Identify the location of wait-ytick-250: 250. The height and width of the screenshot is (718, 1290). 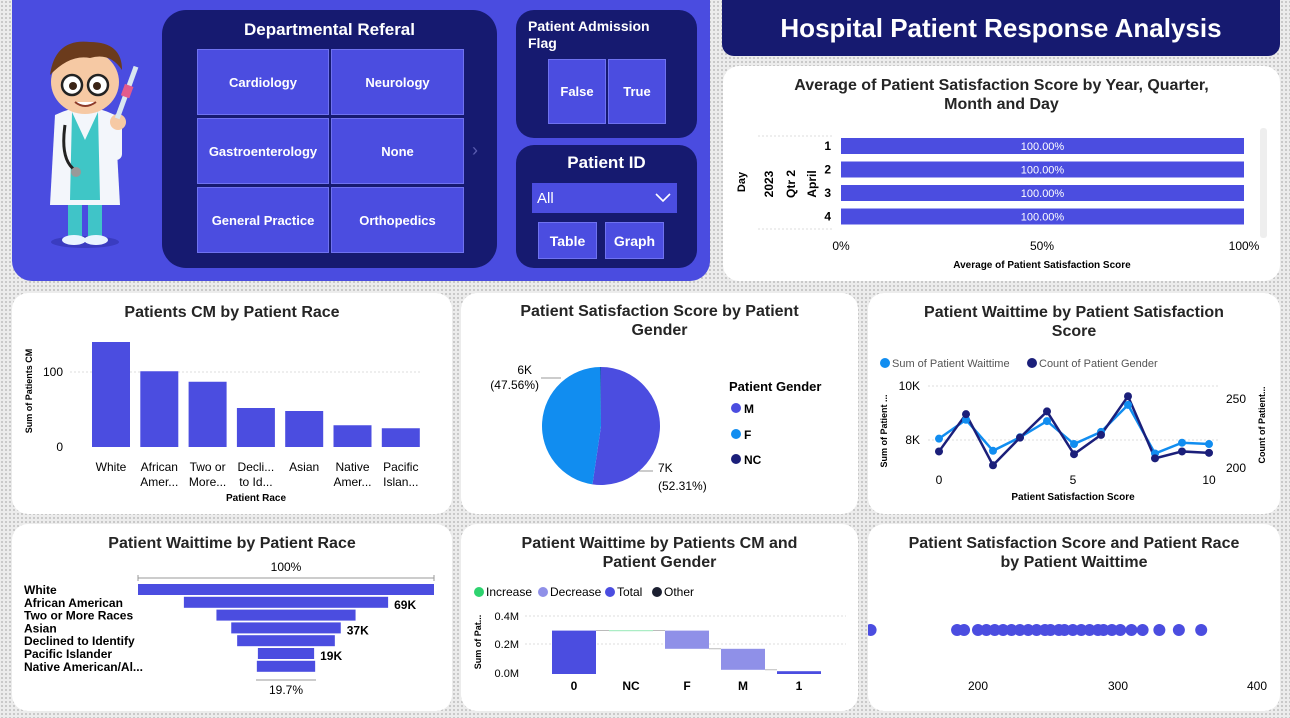
(1236, 399).